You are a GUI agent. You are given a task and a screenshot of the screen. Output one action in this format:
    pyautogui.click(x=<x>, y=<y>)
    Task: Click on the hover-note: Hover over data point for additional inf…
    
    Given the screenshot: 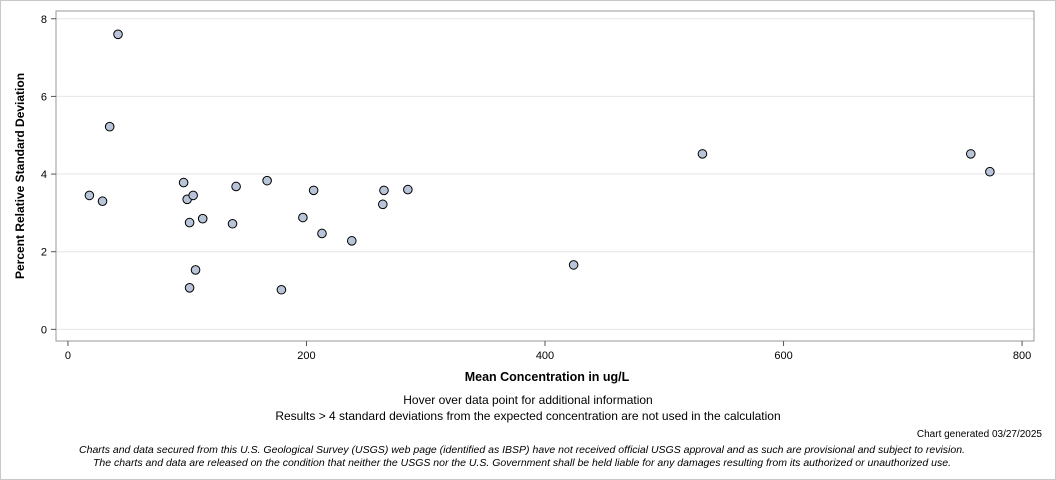 What is the action you would take?
    pyautogui.click(x=528, y=400)
    